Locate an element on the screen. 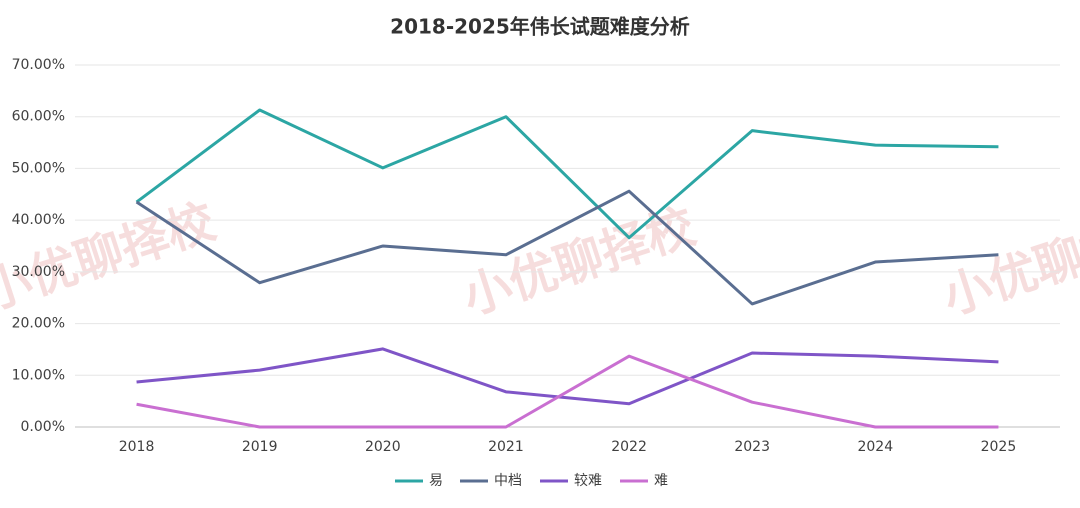 Image resolution: width=1080 pixels, height=508 pixels. x-tick-label: 2024 is located at coordinates (875, 447).